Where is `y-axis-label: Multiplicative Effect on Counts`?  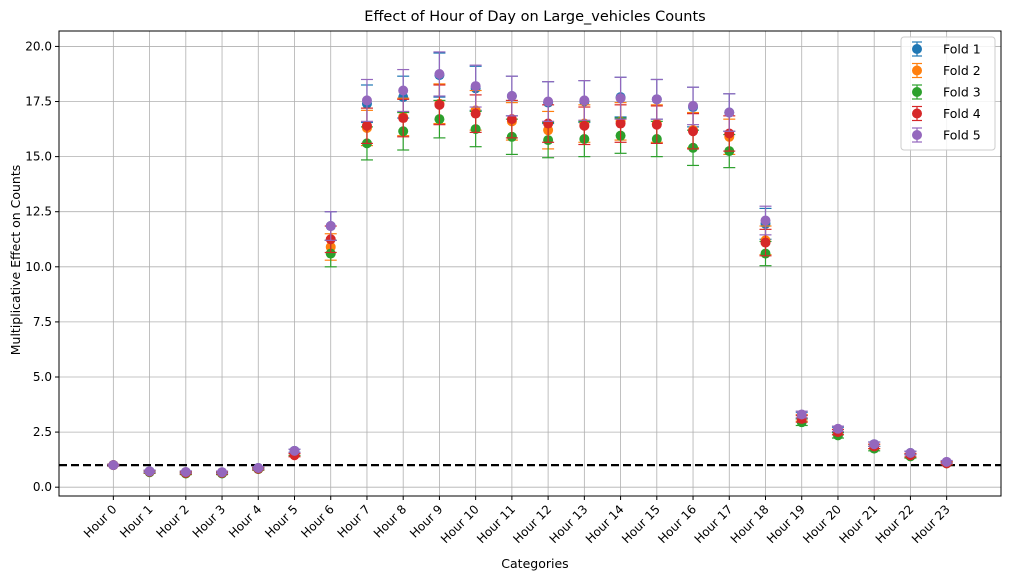 y-axis-label: Multiplicative Effect on Counts is located at coordinates (15, 260).